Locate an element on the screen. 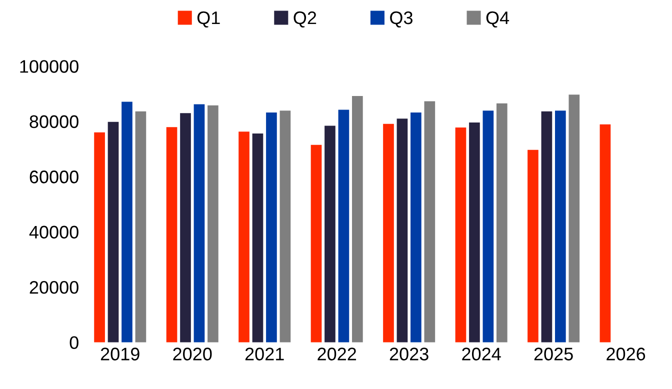 This screenshot has height=389, width=672. x-tick-label: 2025 is located at coordinates (553, 354).